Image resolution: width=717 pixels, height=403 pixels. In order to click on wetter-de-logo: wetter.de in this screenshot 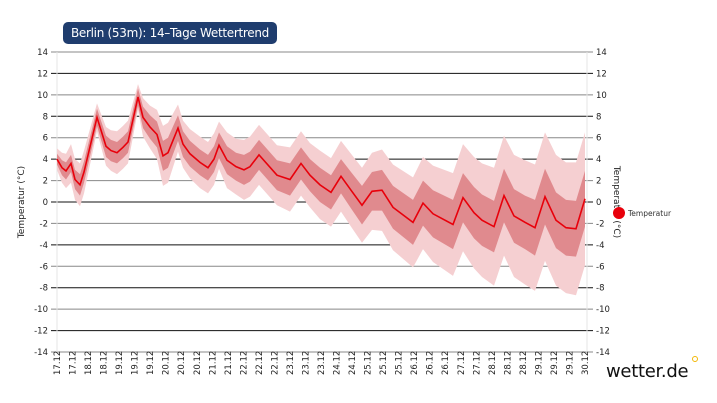, I will do `click(647, 371)`.